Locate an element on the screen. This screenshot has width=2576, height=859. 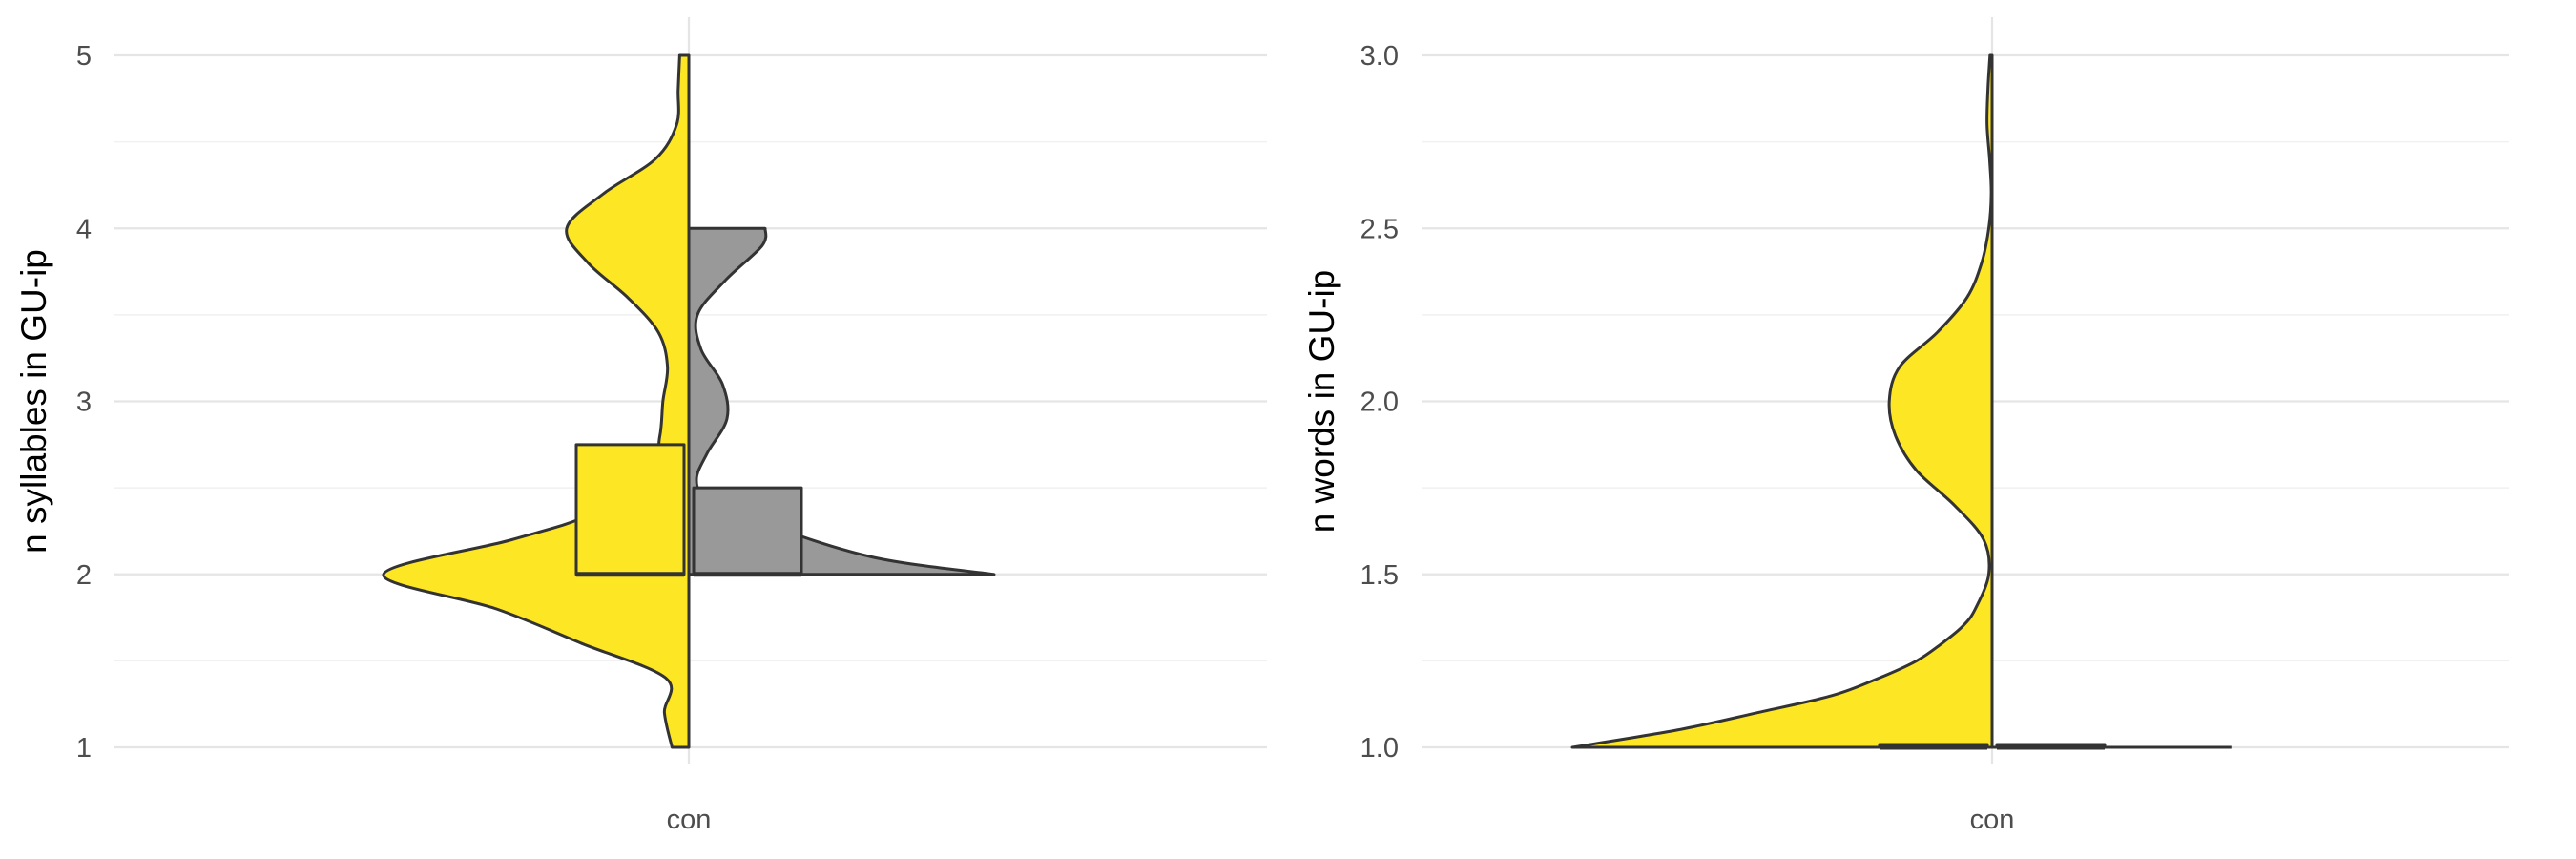
y-tick-labels: 1.0 1.5 2.0 2.5 3.0 is located at coordinates (1380, 402).